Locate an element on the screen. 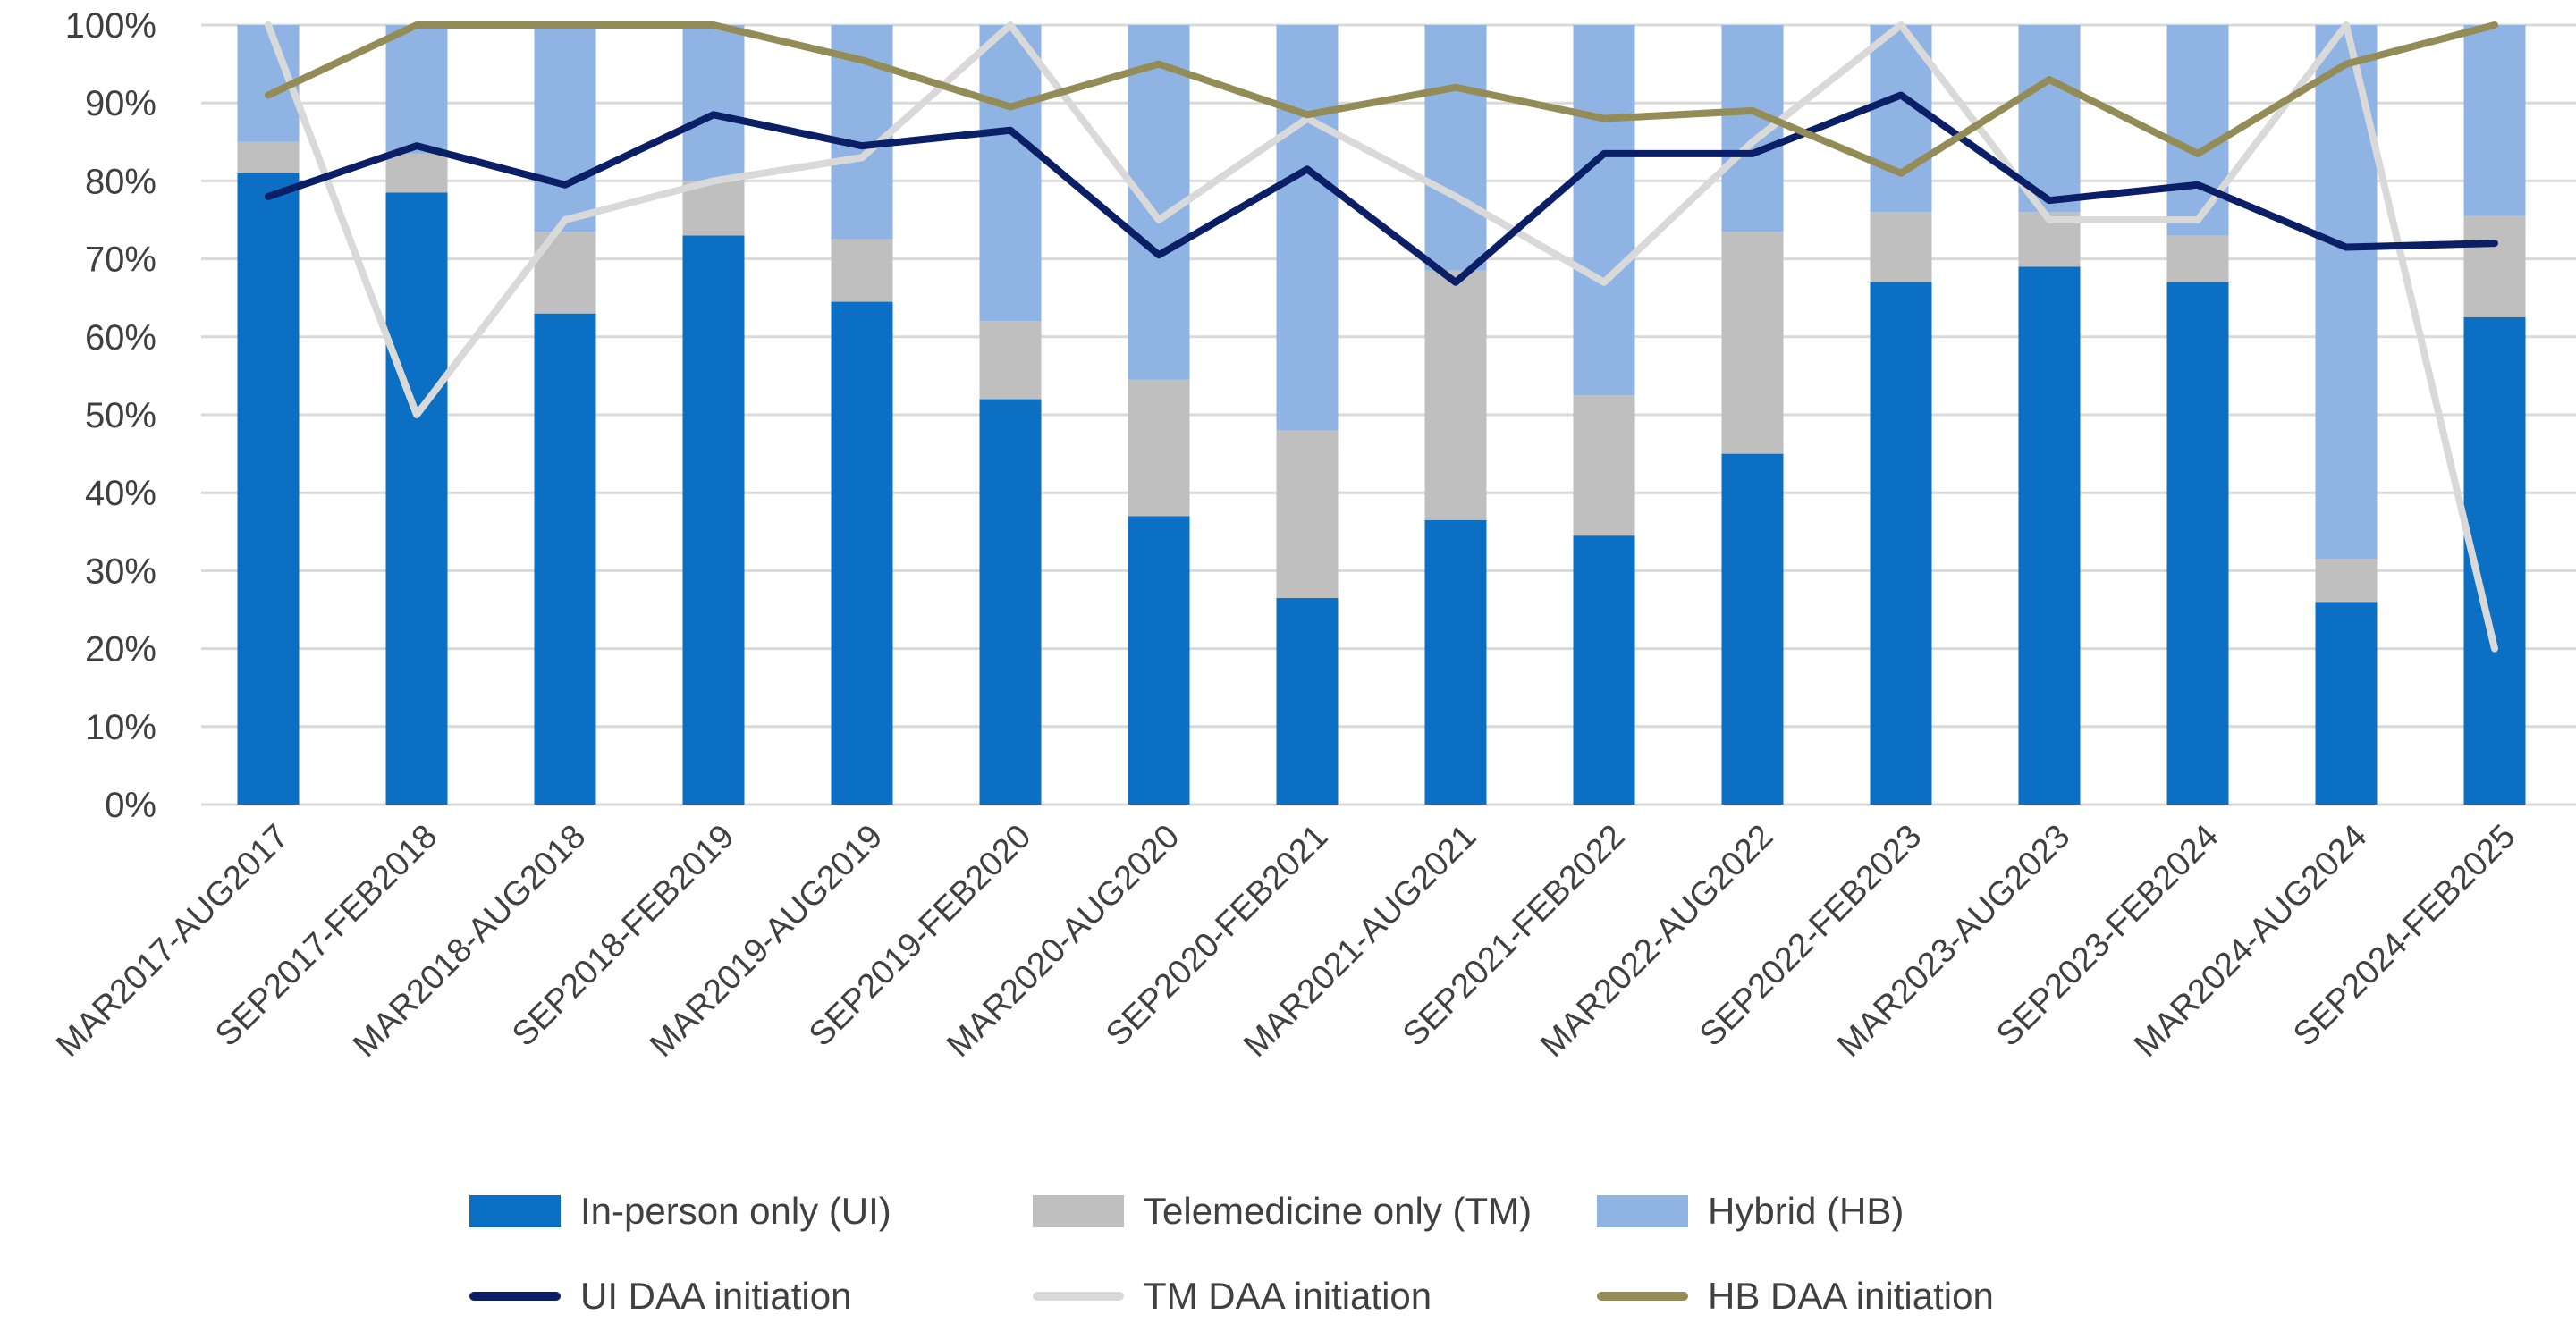  y-tick-label: 60% is located at coordinates (120, 338).